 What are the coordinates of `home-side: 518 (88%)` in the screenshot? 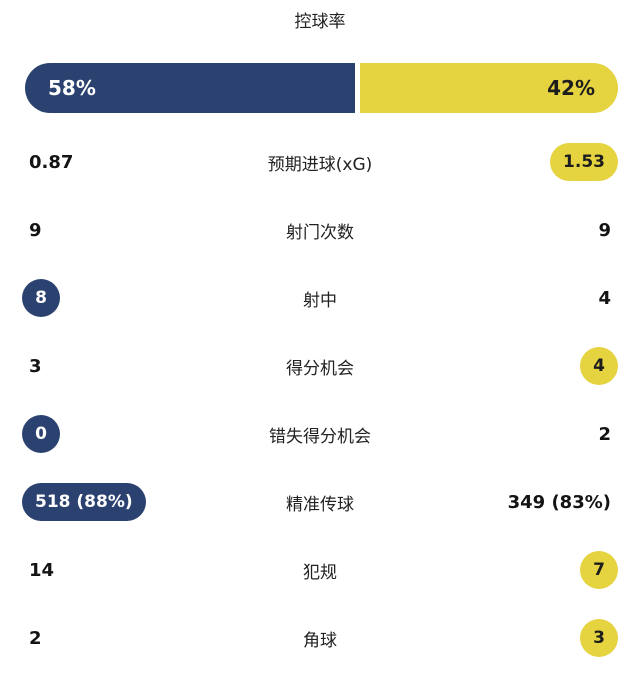 It's located at (87, 502).